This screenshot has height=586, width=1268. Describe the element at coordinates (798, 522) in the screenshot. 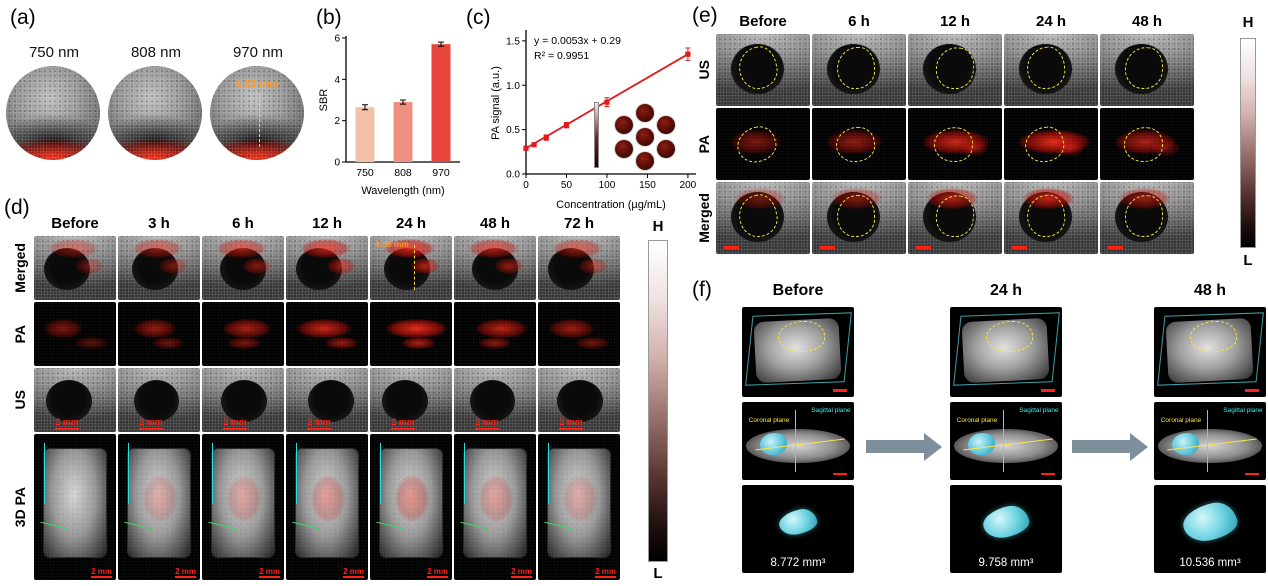

I see `tumor-volume-blob` at that location.